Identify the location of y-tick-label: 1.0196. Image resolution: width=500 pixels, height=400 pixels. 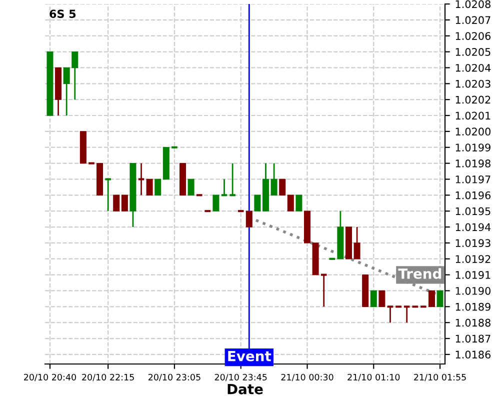
(473, 195).